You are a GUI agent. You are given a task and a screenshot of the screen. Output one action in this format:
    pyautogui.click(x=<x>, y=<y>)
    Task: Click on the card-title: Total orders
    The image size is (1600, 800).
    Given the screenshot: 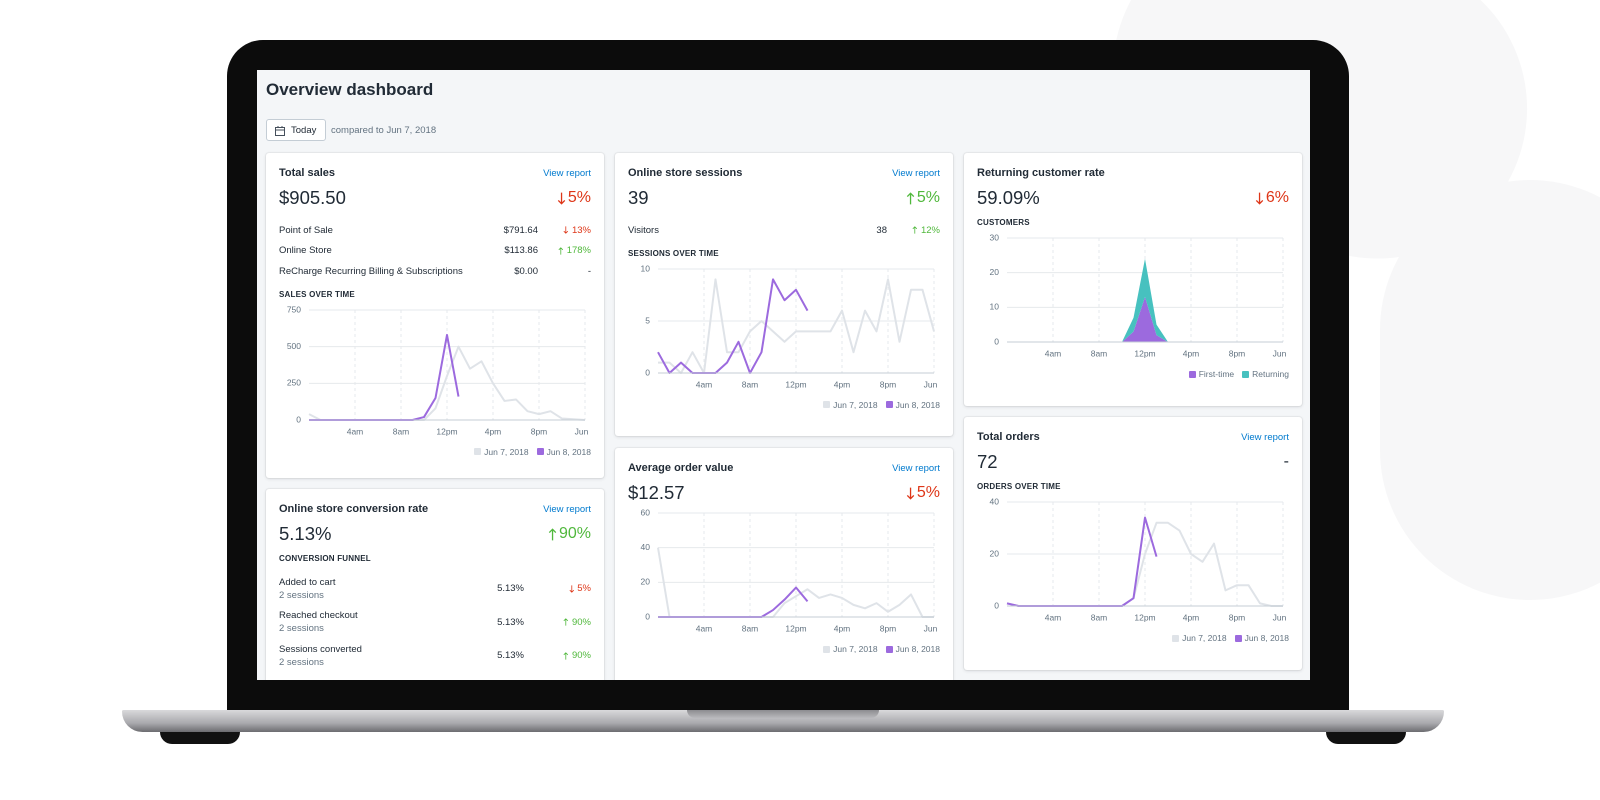 What is the action you would take?
    pyautogui.click(x=1008, y=437)
    